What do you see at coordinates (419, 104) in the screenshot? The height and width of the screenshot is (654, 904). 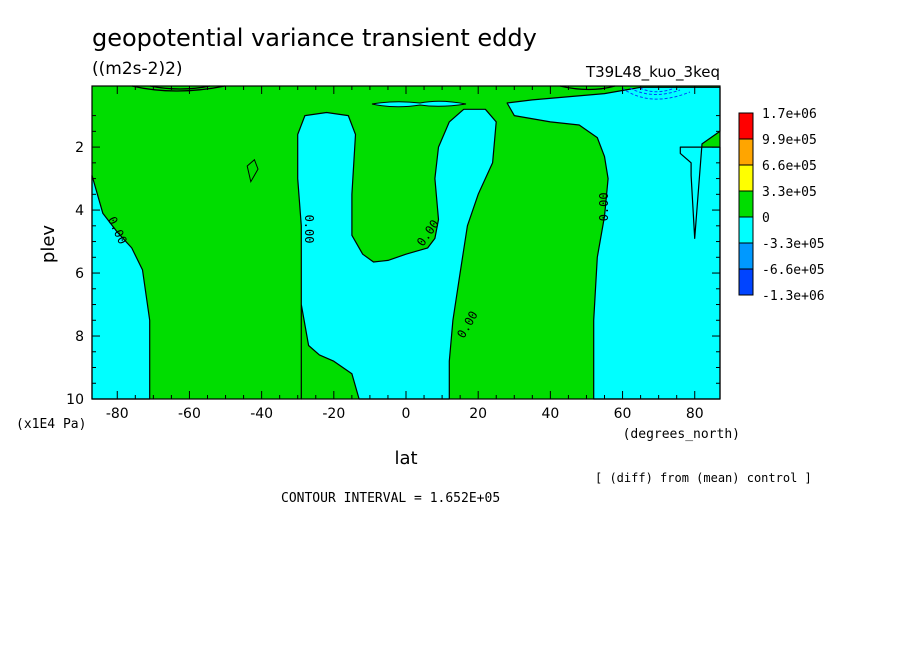 I see `thin-negative-sliver` at bounding box center [419, 104].